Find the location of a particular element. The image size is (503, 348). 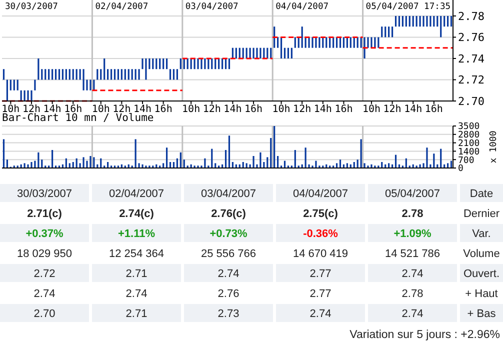

x-tick-label: 02/04/2007 is located at coordinates (136, 194).